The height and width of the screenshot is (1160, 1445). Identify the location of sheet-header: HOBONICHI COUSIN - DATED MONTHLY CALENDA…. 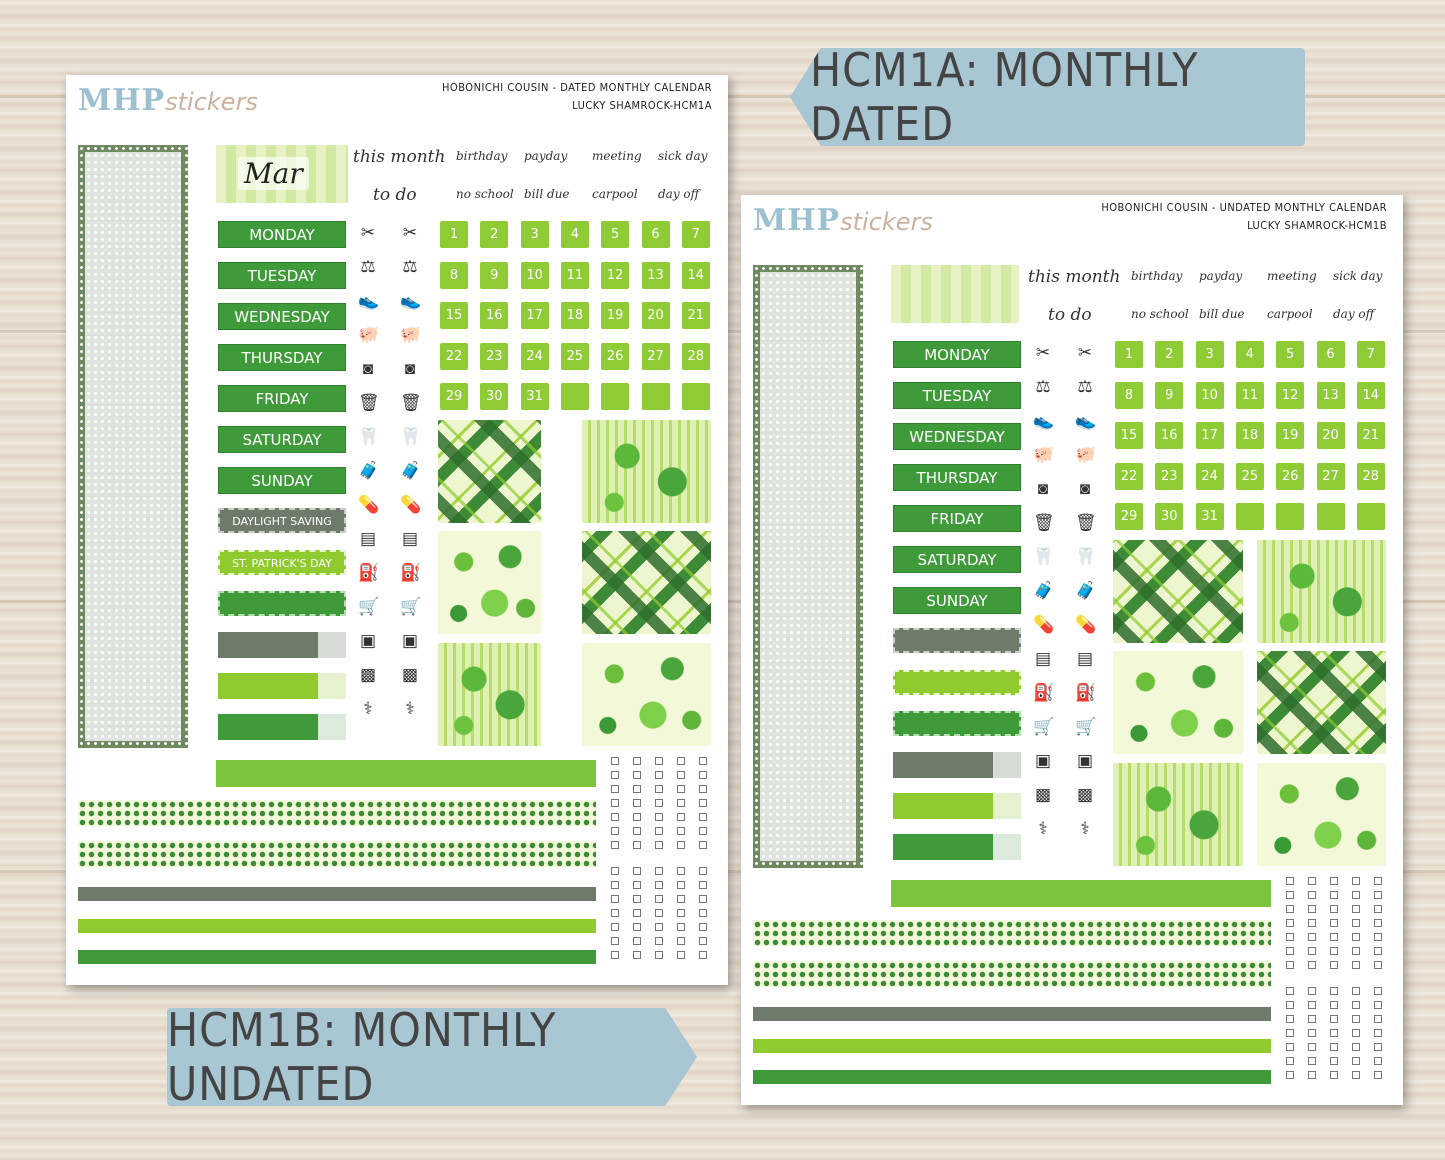
(512, 97).